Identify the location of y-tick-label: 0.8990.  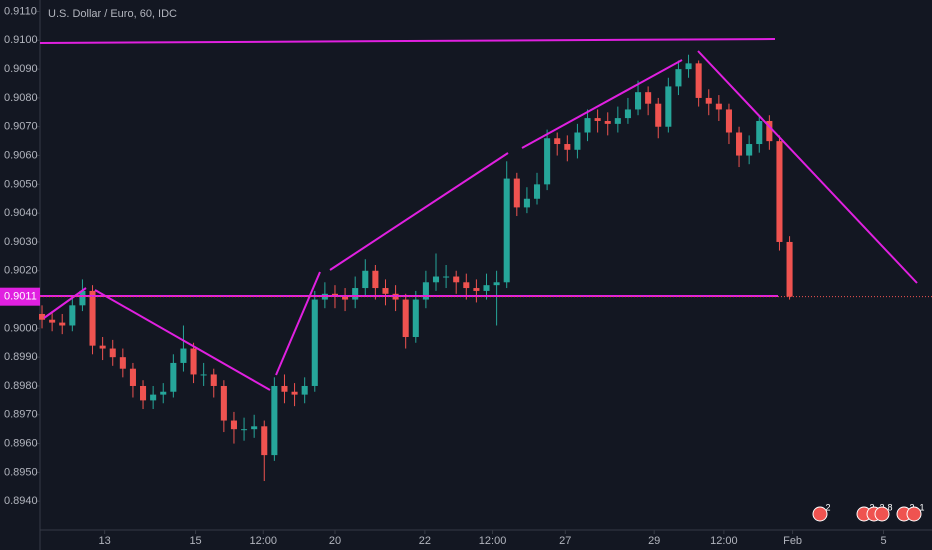
(21, 357).